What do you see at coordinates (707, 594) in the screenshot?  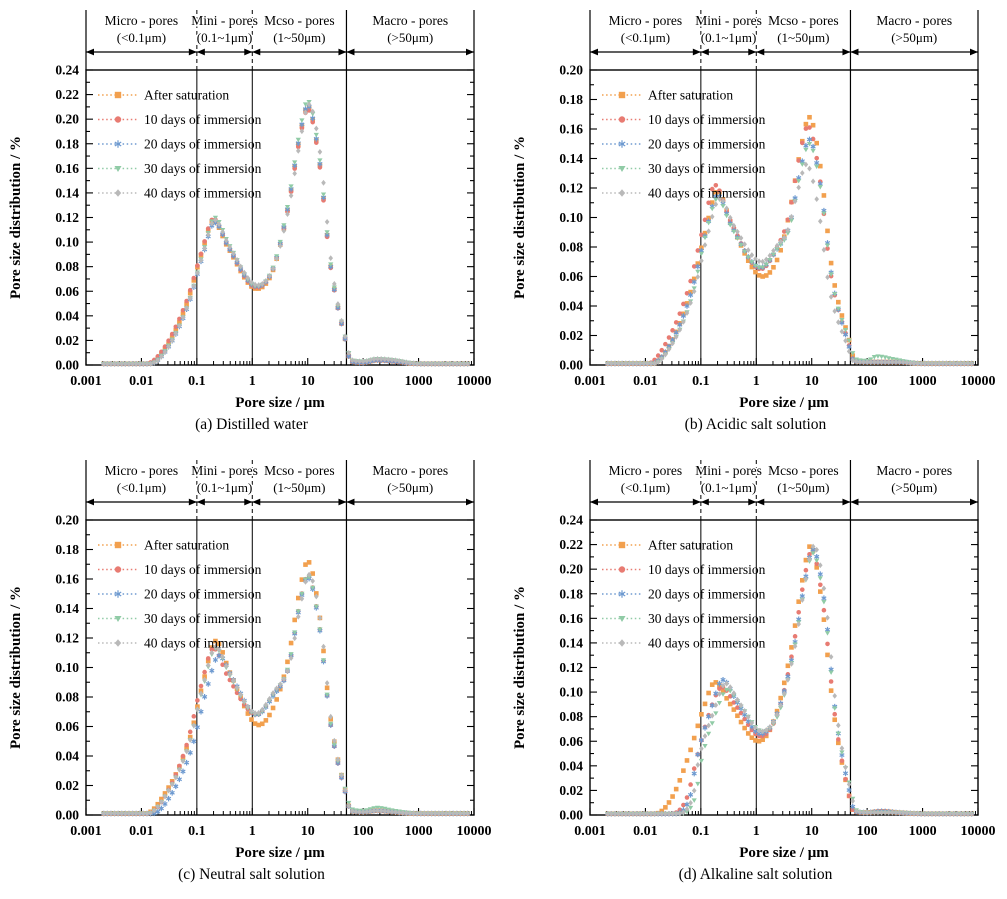 I see `legend-label: 20 days of immersion` at bounding box center [707, 594].